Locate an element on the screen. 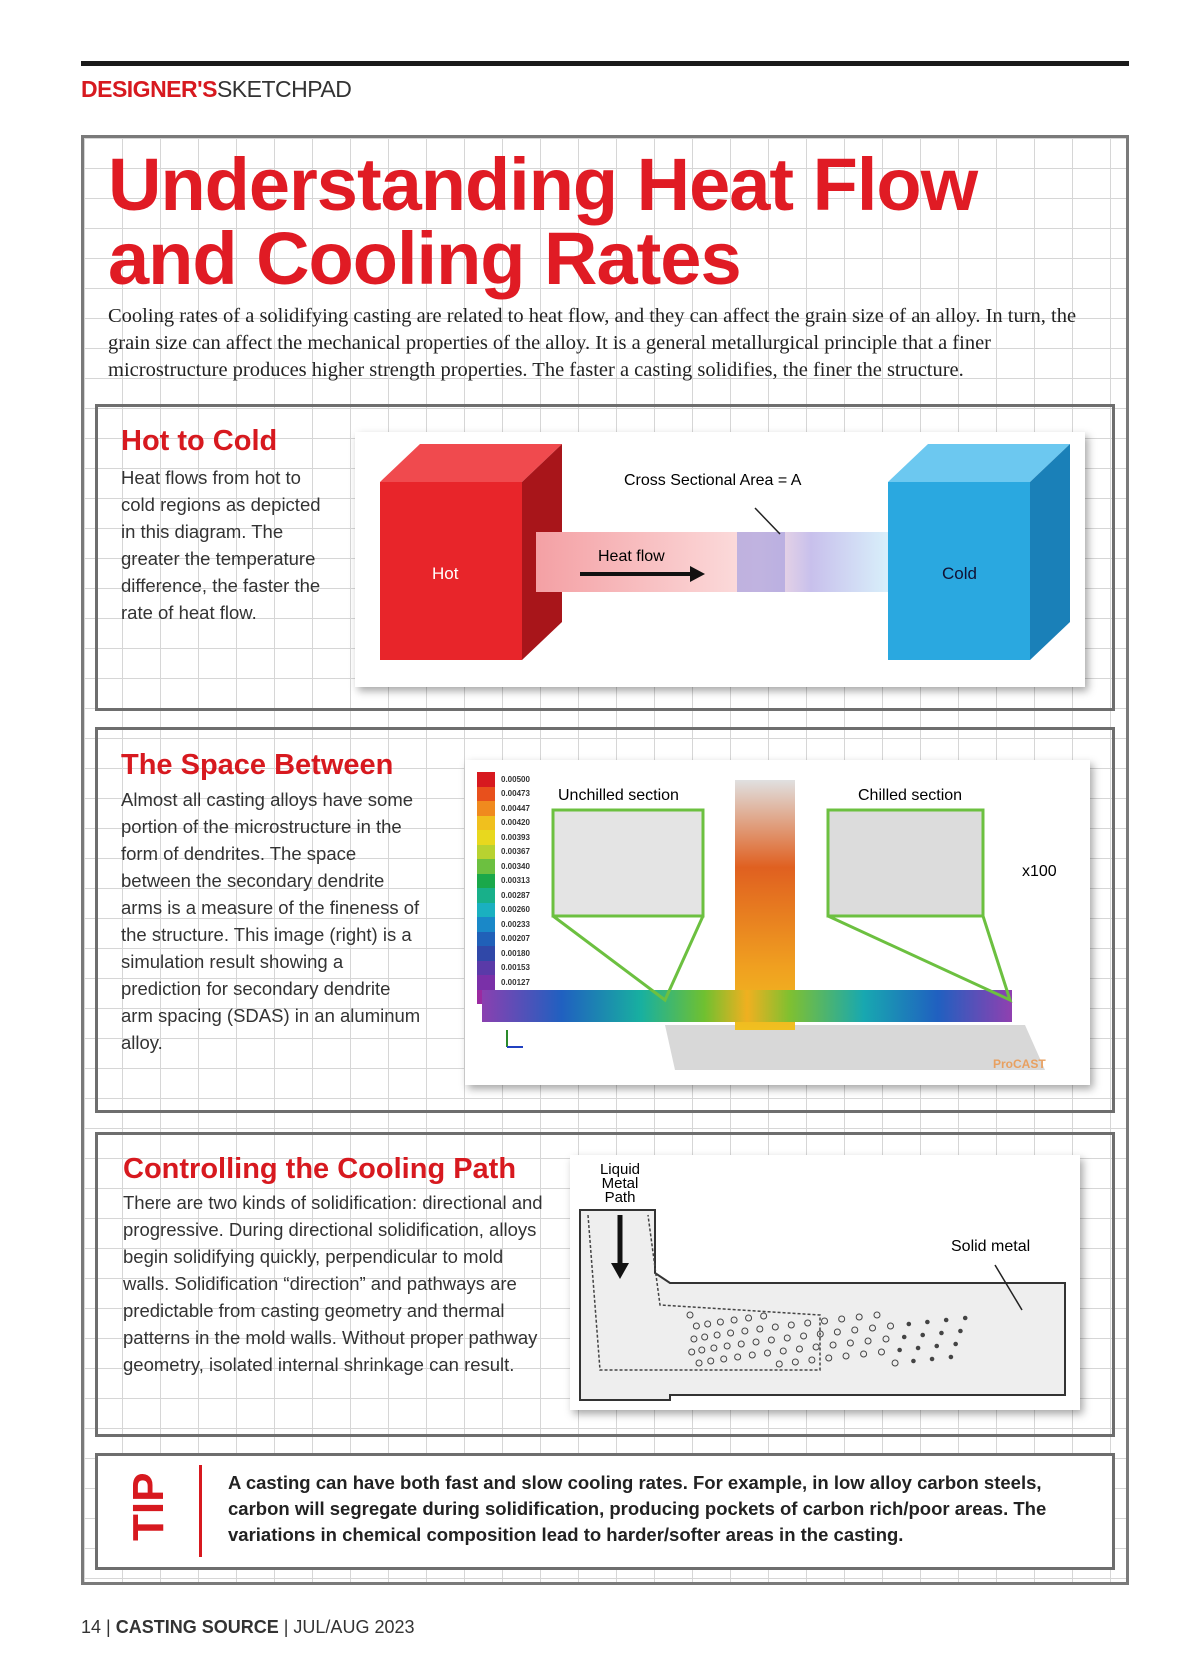 Image resolution: width=1200 pixels, height=1680 pixels. cross-section is located at coordinates (761, 562).